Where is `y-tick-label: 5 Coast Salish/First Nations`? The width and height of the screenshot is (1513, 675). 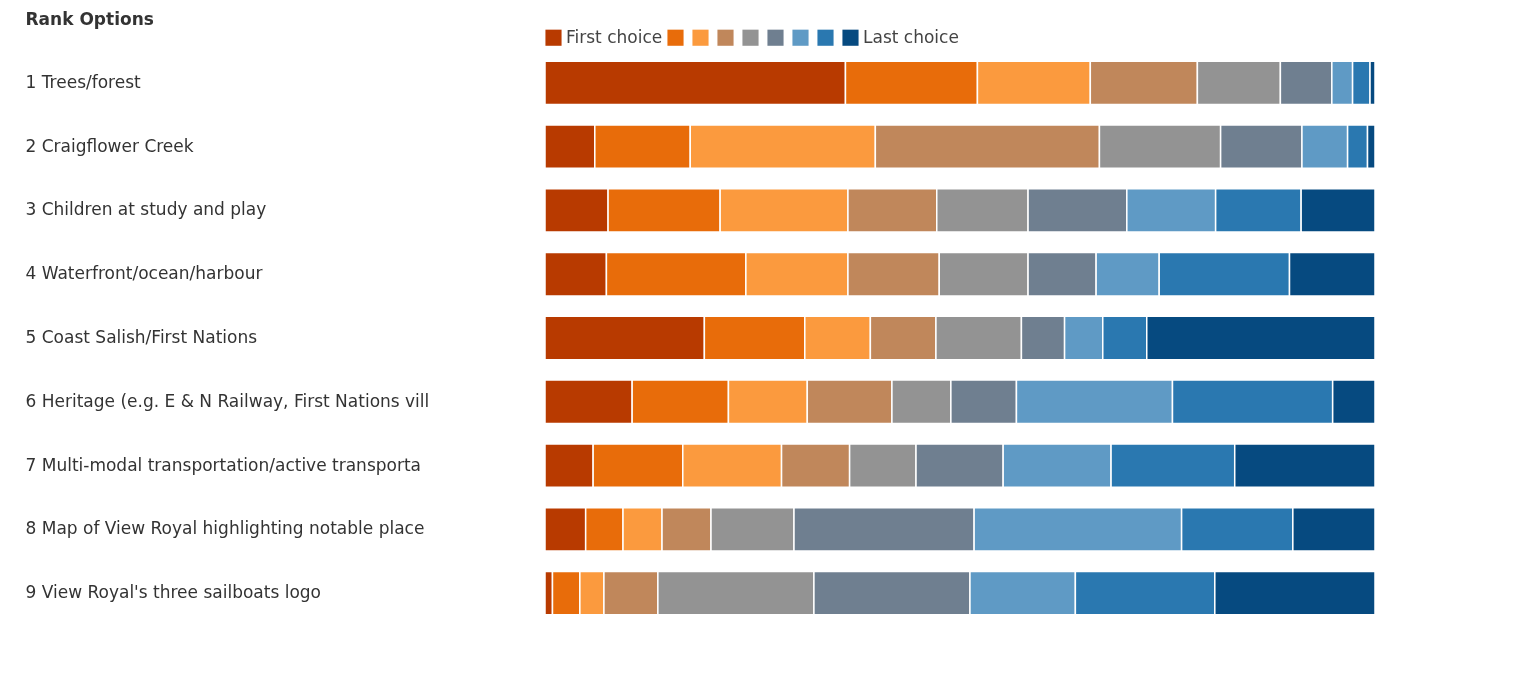 y-tick-label: 5 Coast Salish/First Nations is located at coordinates (141, 337).